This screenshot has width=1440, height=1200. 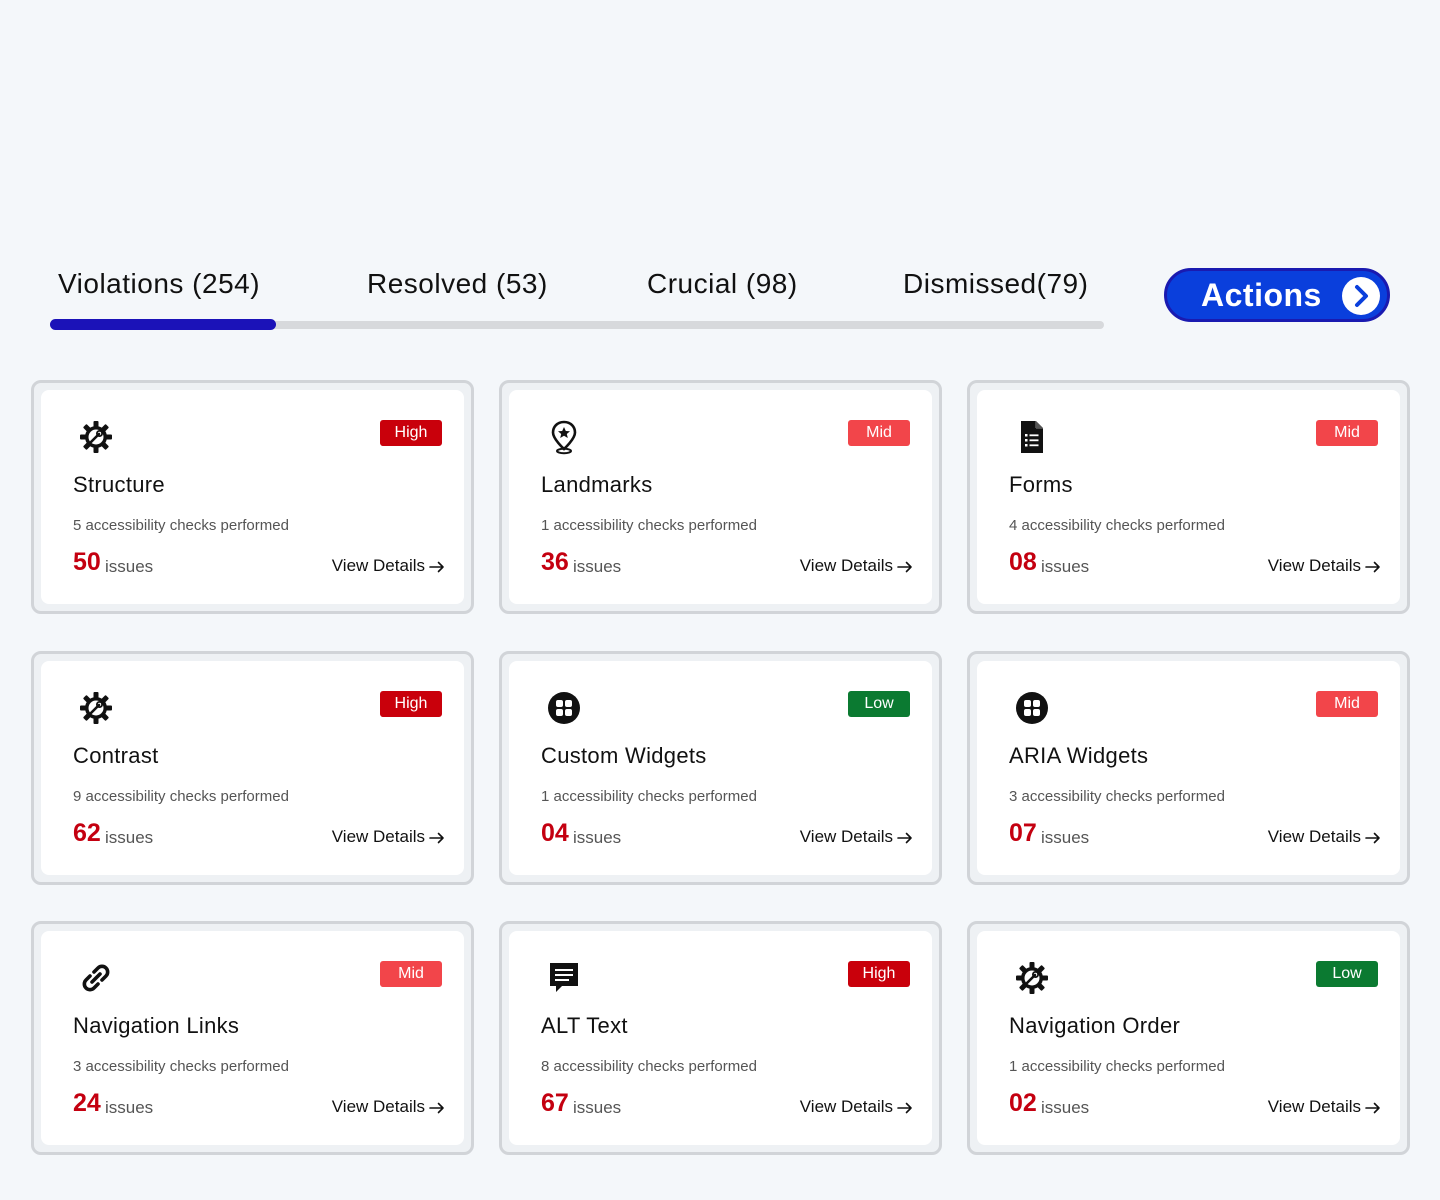 What do you see at coordinates (457, 283) in the screenshot?
I see `tab-resolved: Resolved (53)` at bounding box center [457, 283].